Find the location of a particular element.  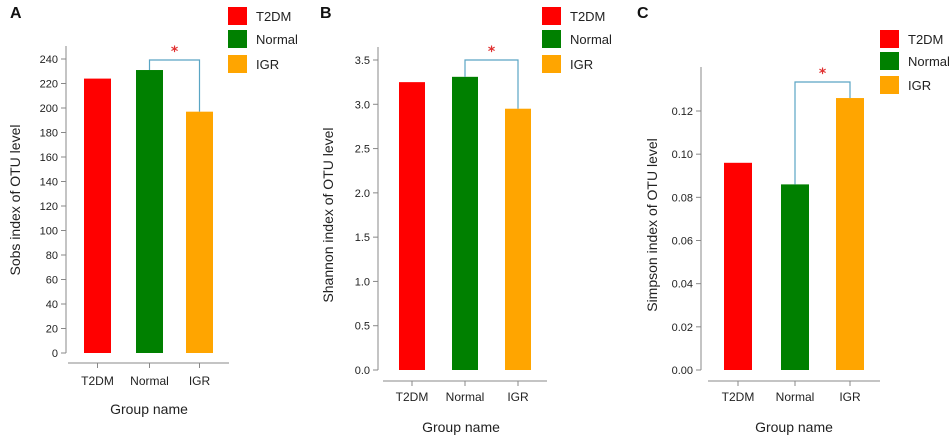

y-tick-label: 0.02 is located at coordinates (682, 328).